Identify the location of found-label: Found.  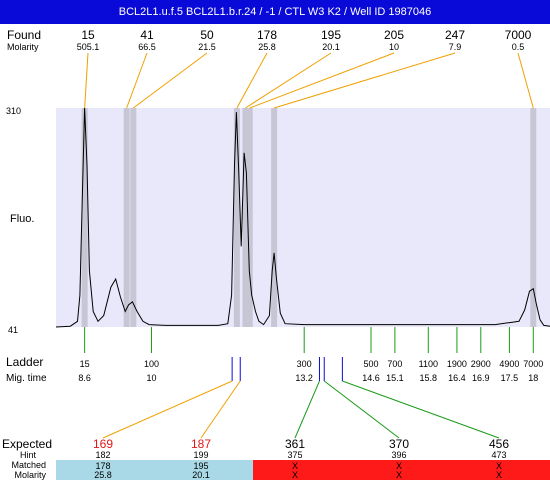
(24, 35).